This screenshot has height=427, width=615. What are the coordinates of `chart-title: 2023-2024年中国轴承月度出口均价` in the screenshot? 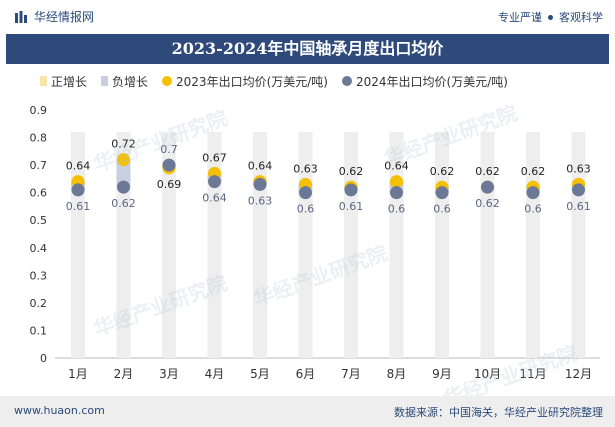 It's located at (307, 49).